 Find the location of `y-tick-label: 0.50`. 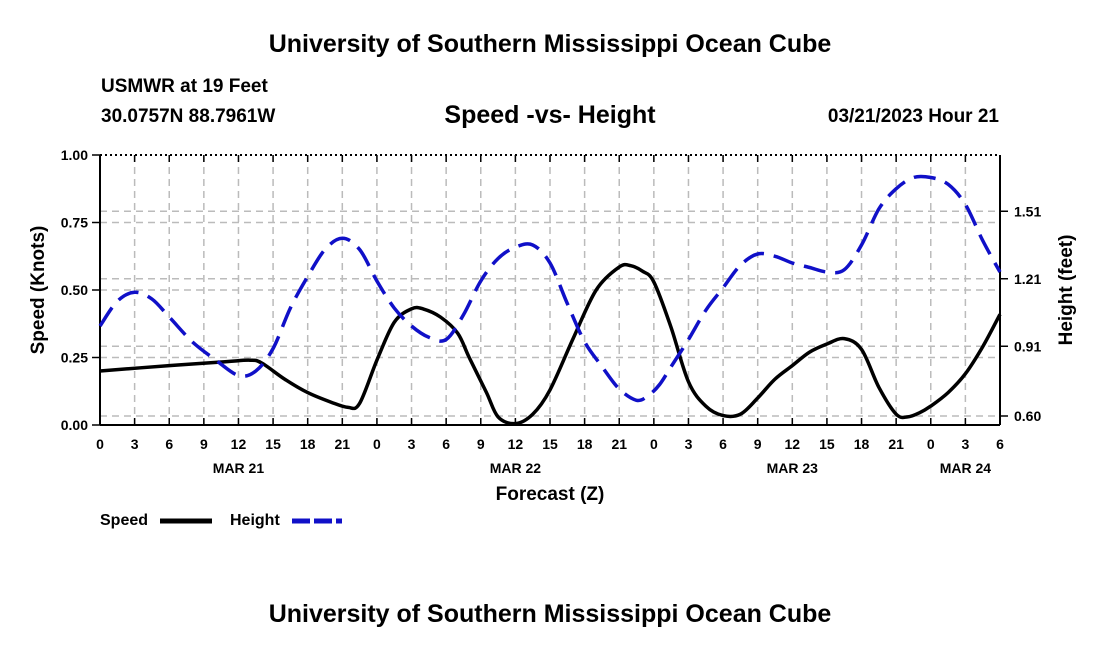

y-tick-label: 0.50 is located at coordinates (74, 290).